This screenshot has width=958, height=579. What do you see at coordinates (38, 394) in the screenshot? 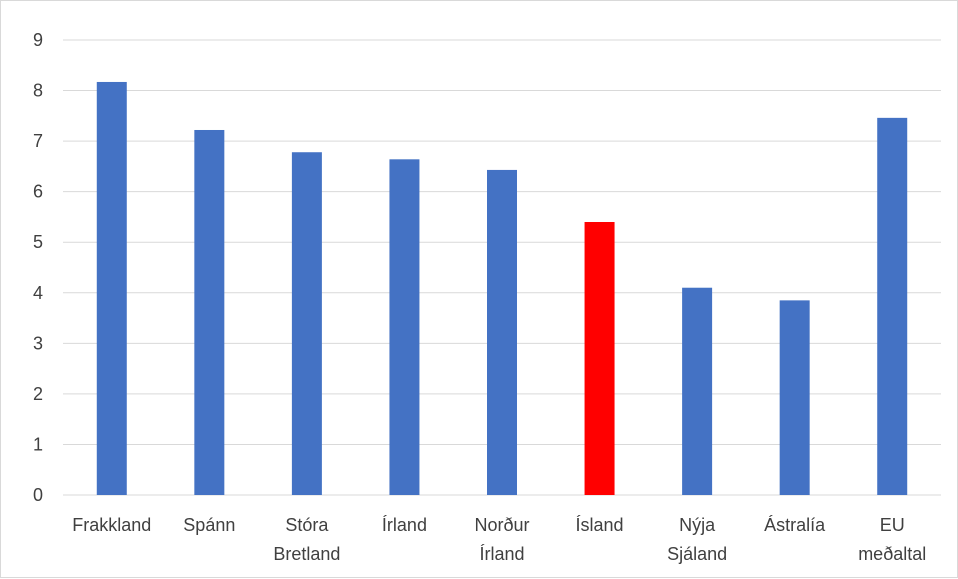
I see `y-tick-label: 2` at bounding box center [38, 394].